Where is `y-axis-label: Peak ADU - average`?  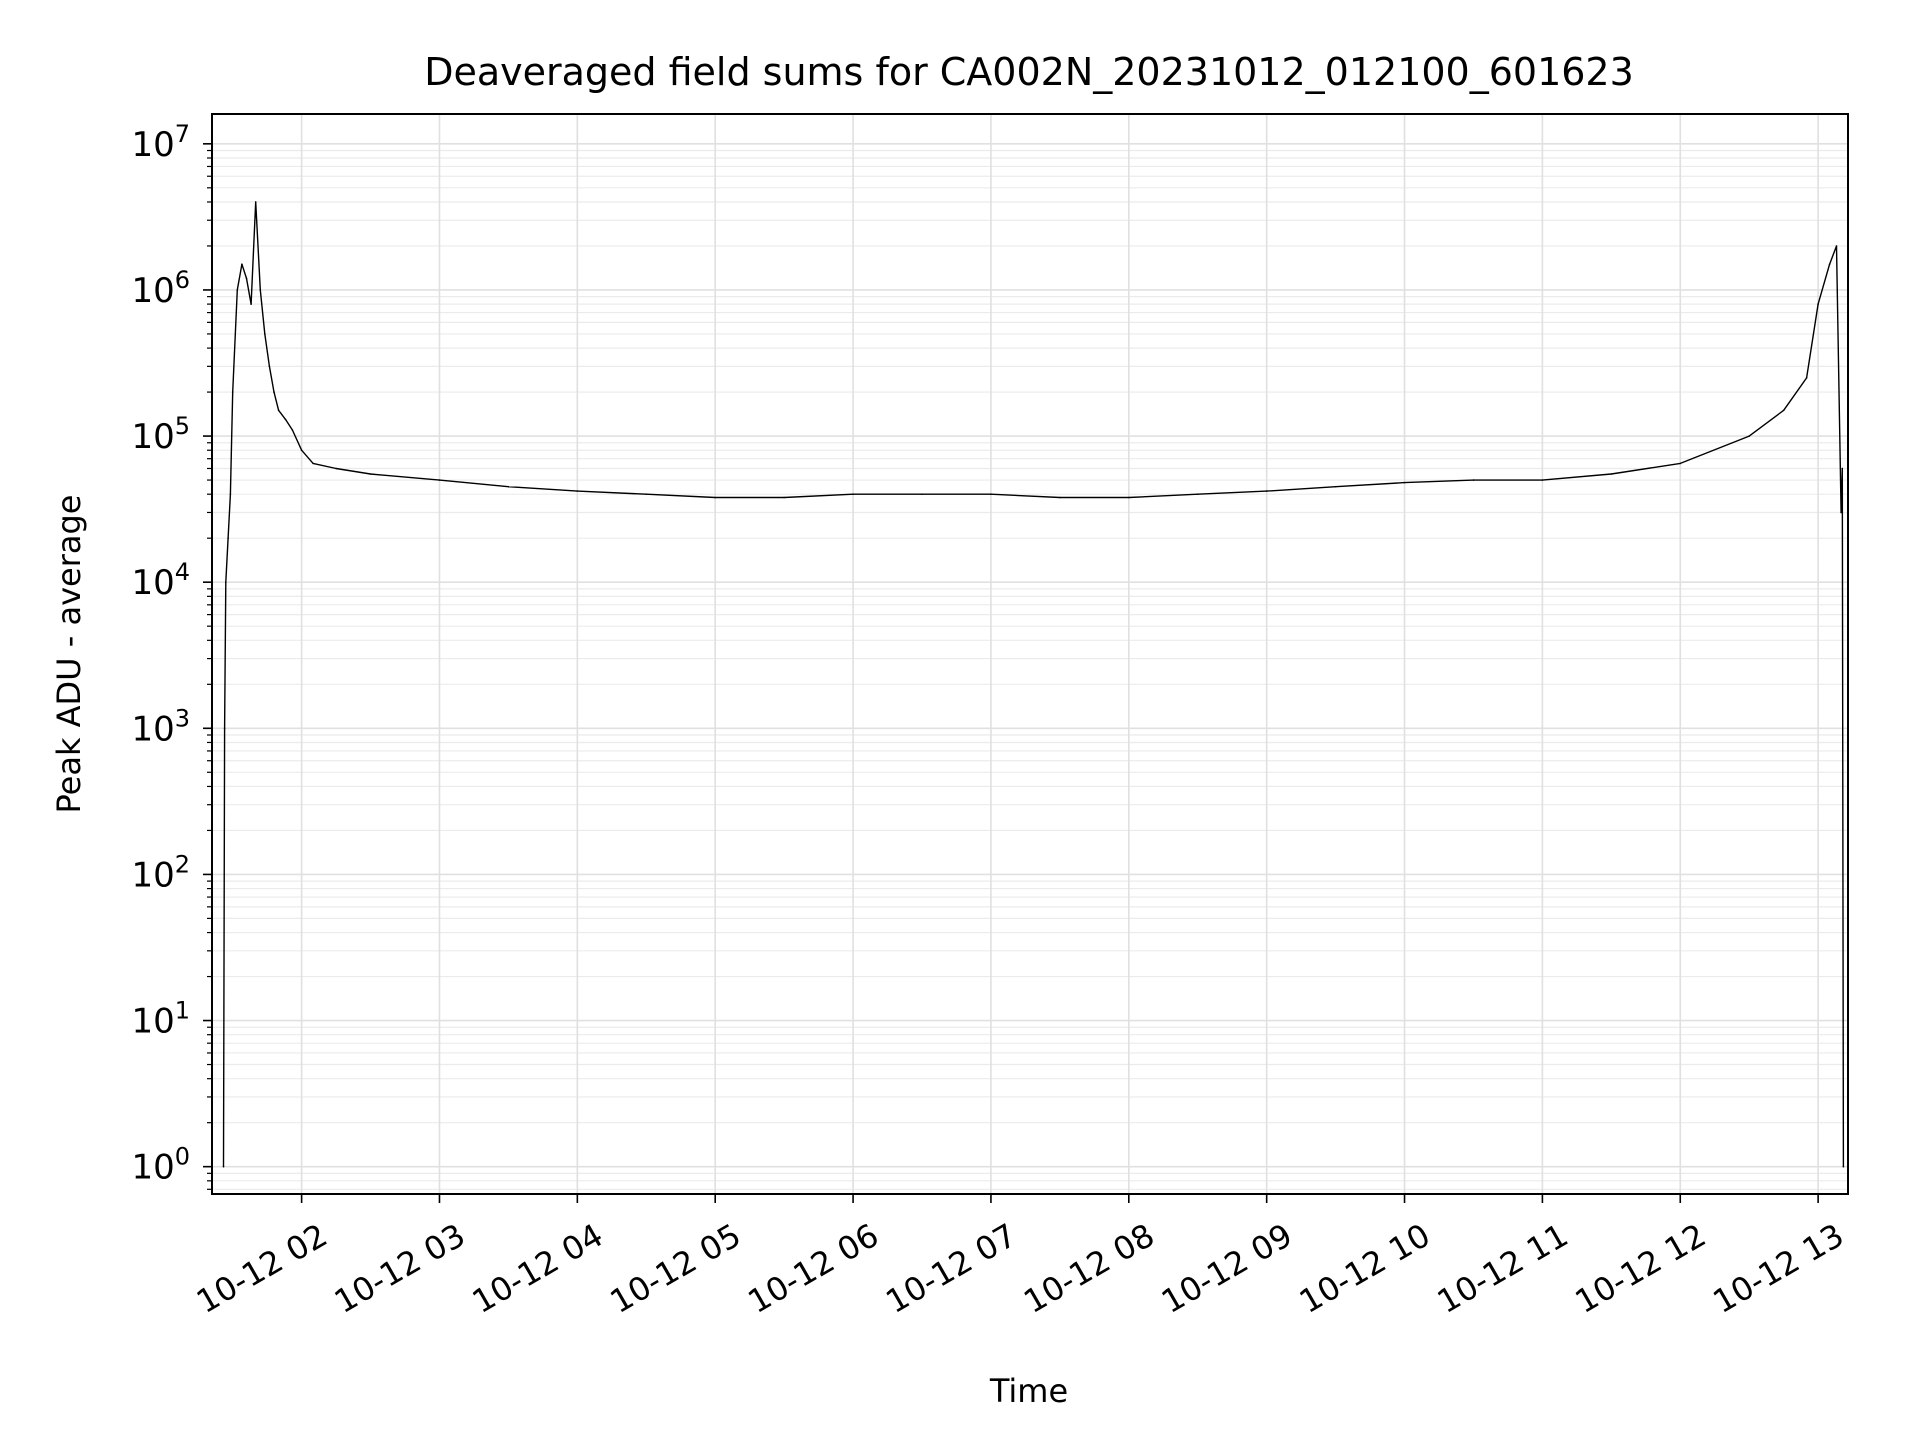 y-axis-label: Peak ADU - average is located at coordinates (69, 654).